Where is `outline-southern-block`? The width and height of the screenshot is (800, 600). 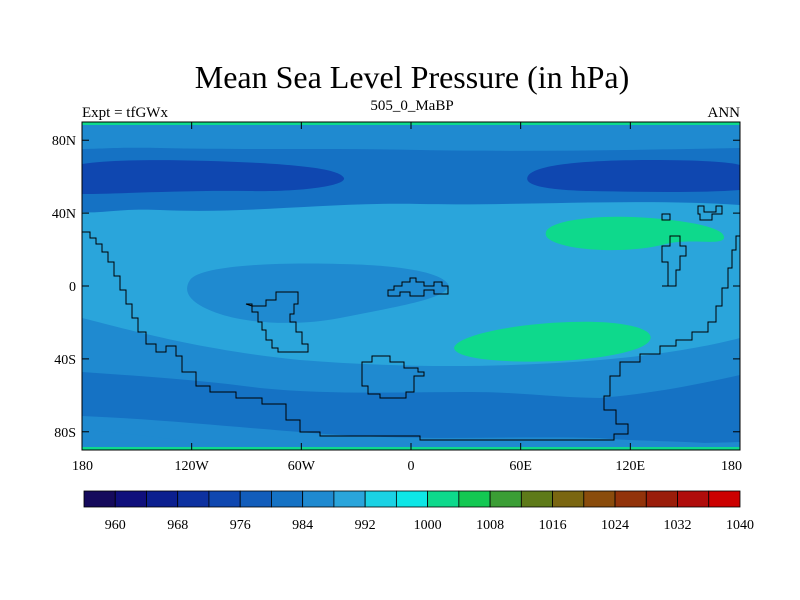
outline-southern-block is located at coordinates (393, 377).